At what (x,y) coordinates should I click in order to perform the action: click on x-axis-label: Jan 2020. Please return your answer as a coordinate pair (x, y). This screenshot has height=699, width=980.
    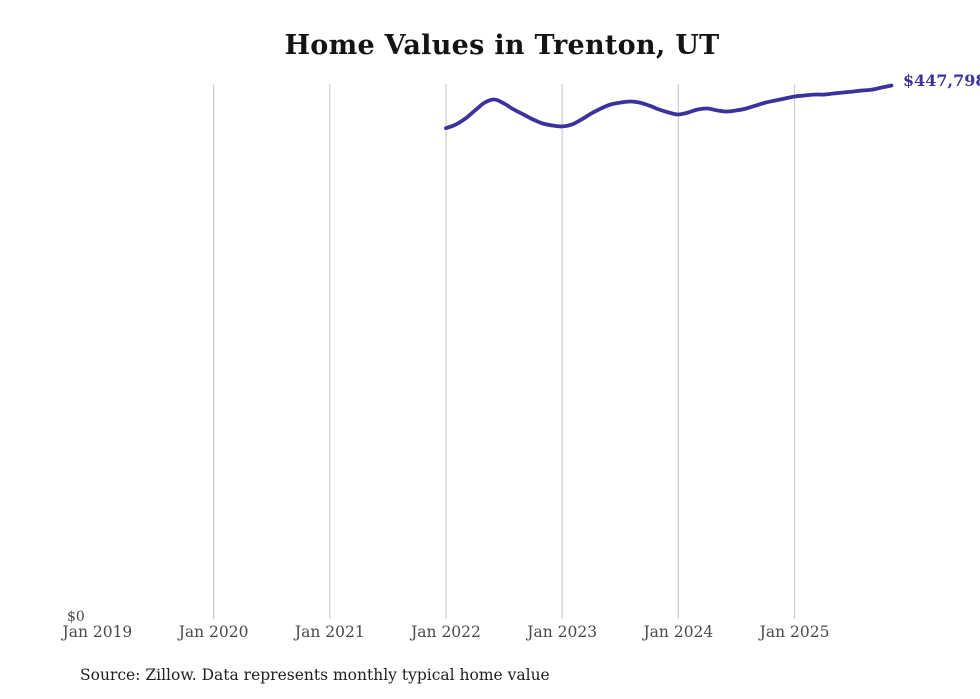
    Looking at the image, I should click on (213, 632).